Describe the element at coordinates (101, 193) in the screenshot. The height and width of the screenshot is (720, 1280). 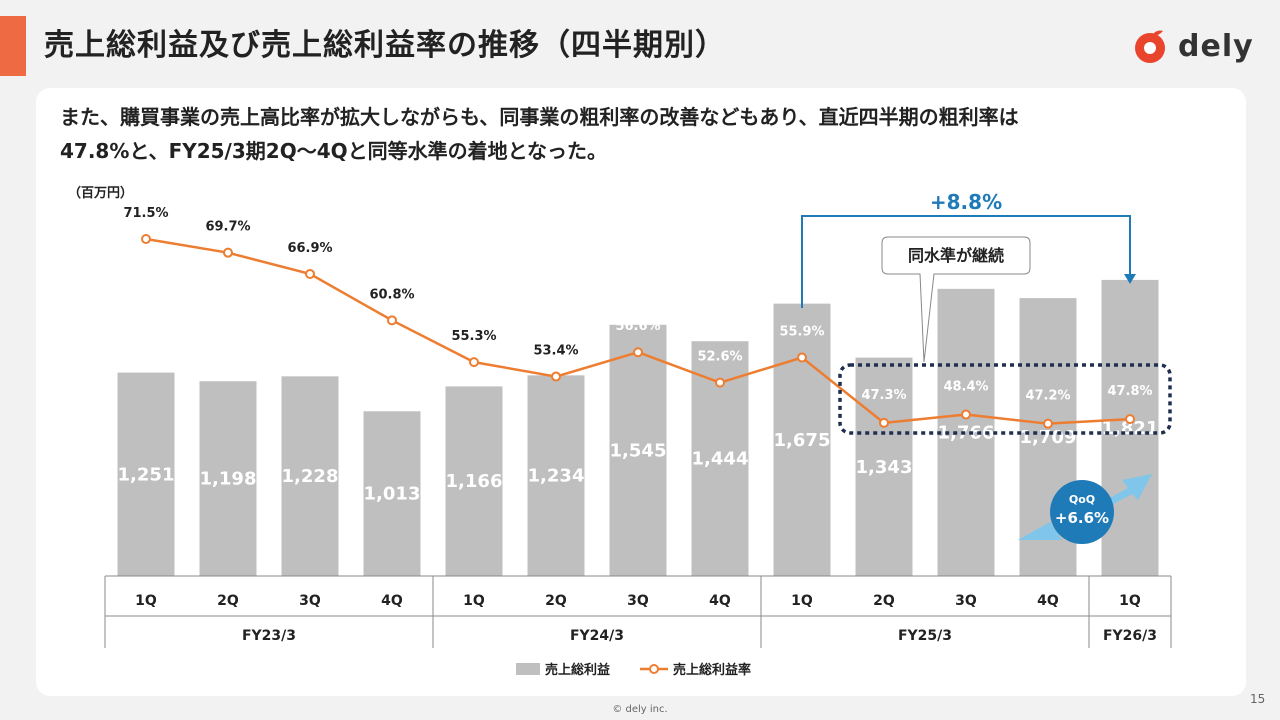
I see `unit-label: （百万円）` at that location.